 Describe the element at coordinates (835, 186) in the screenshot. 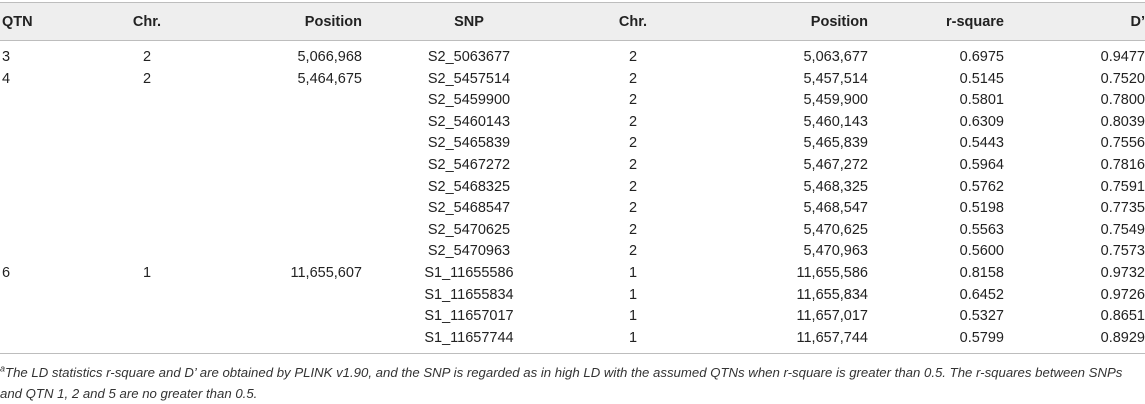

I see `cell-snp-position: 5,468,325` at that location.